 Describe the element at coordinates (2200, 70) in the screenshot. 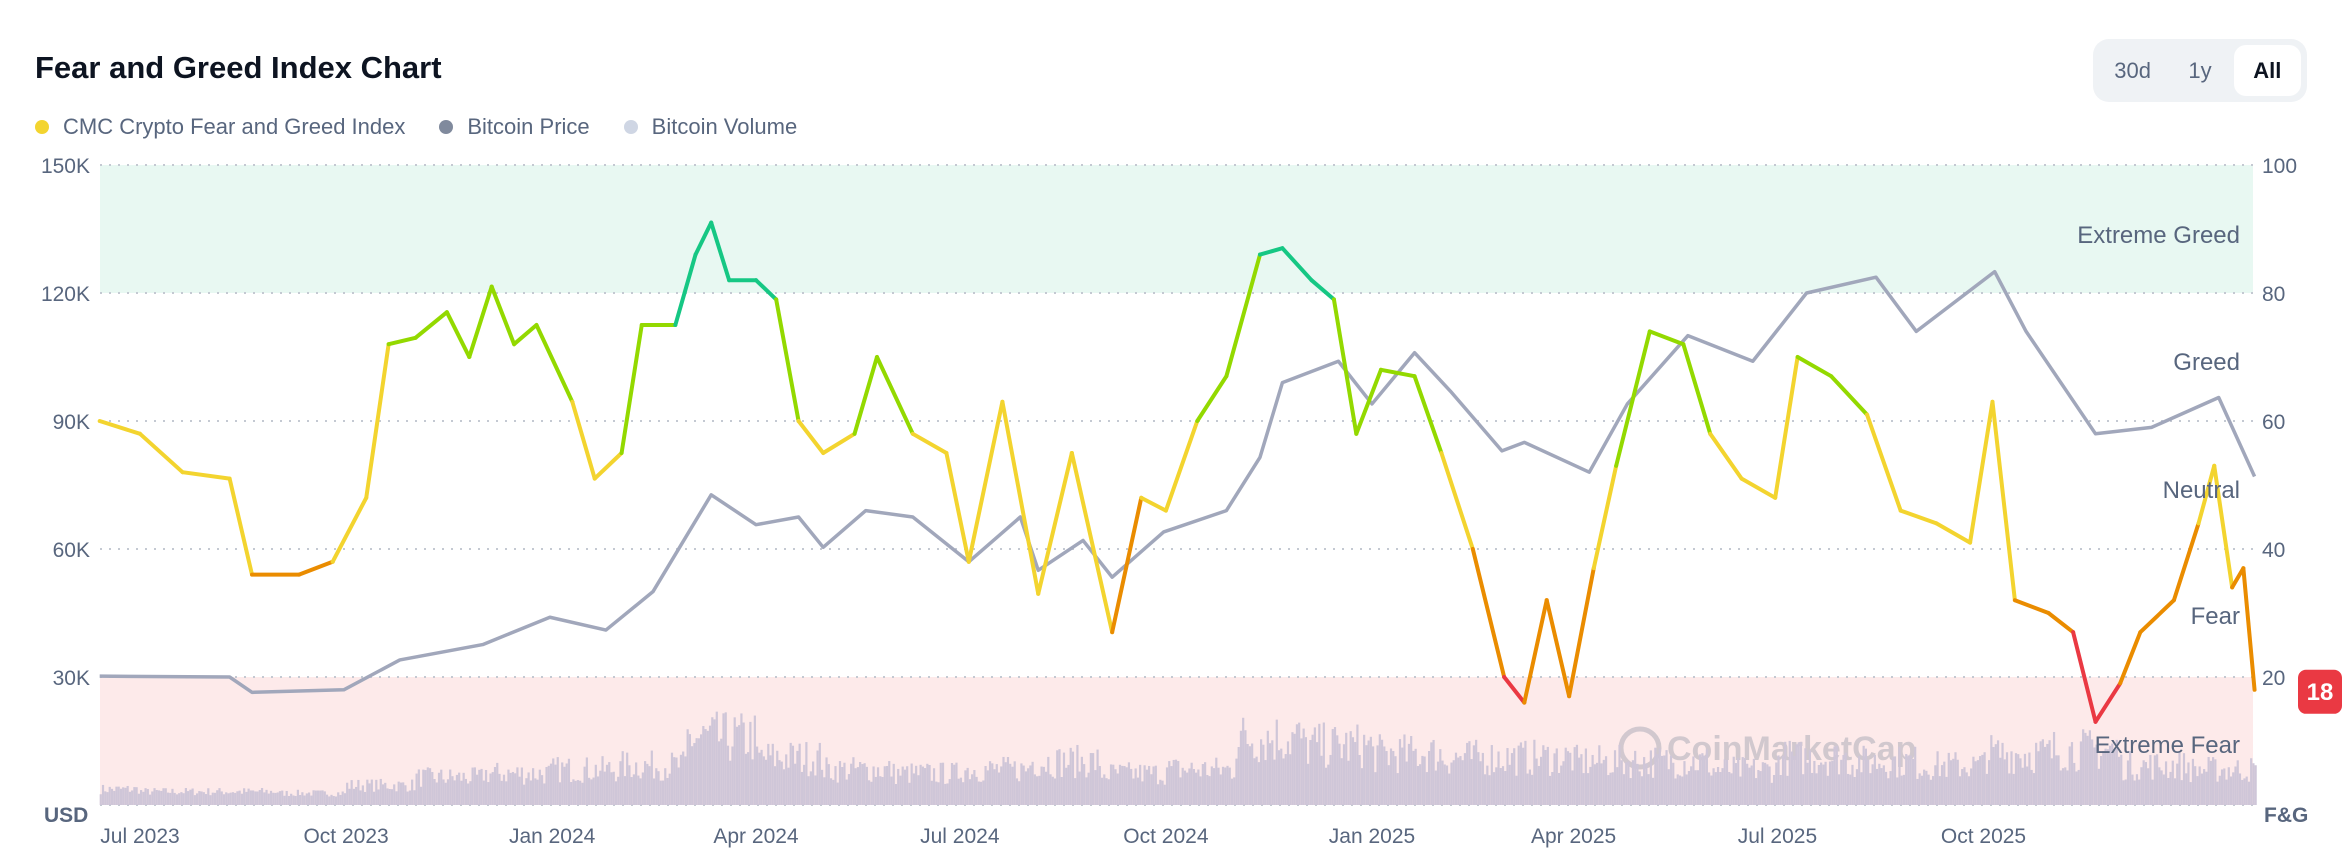

I see `range-button-1y: 1y` at that location.